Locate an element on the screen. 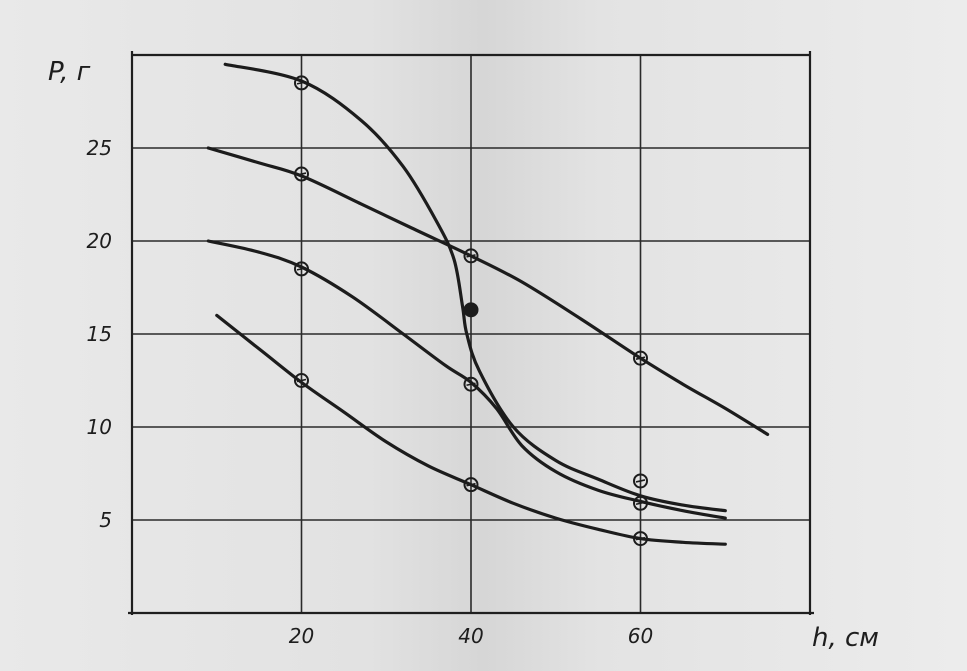  x-tick-label-60: 60 is located at coordinates (640, 636).